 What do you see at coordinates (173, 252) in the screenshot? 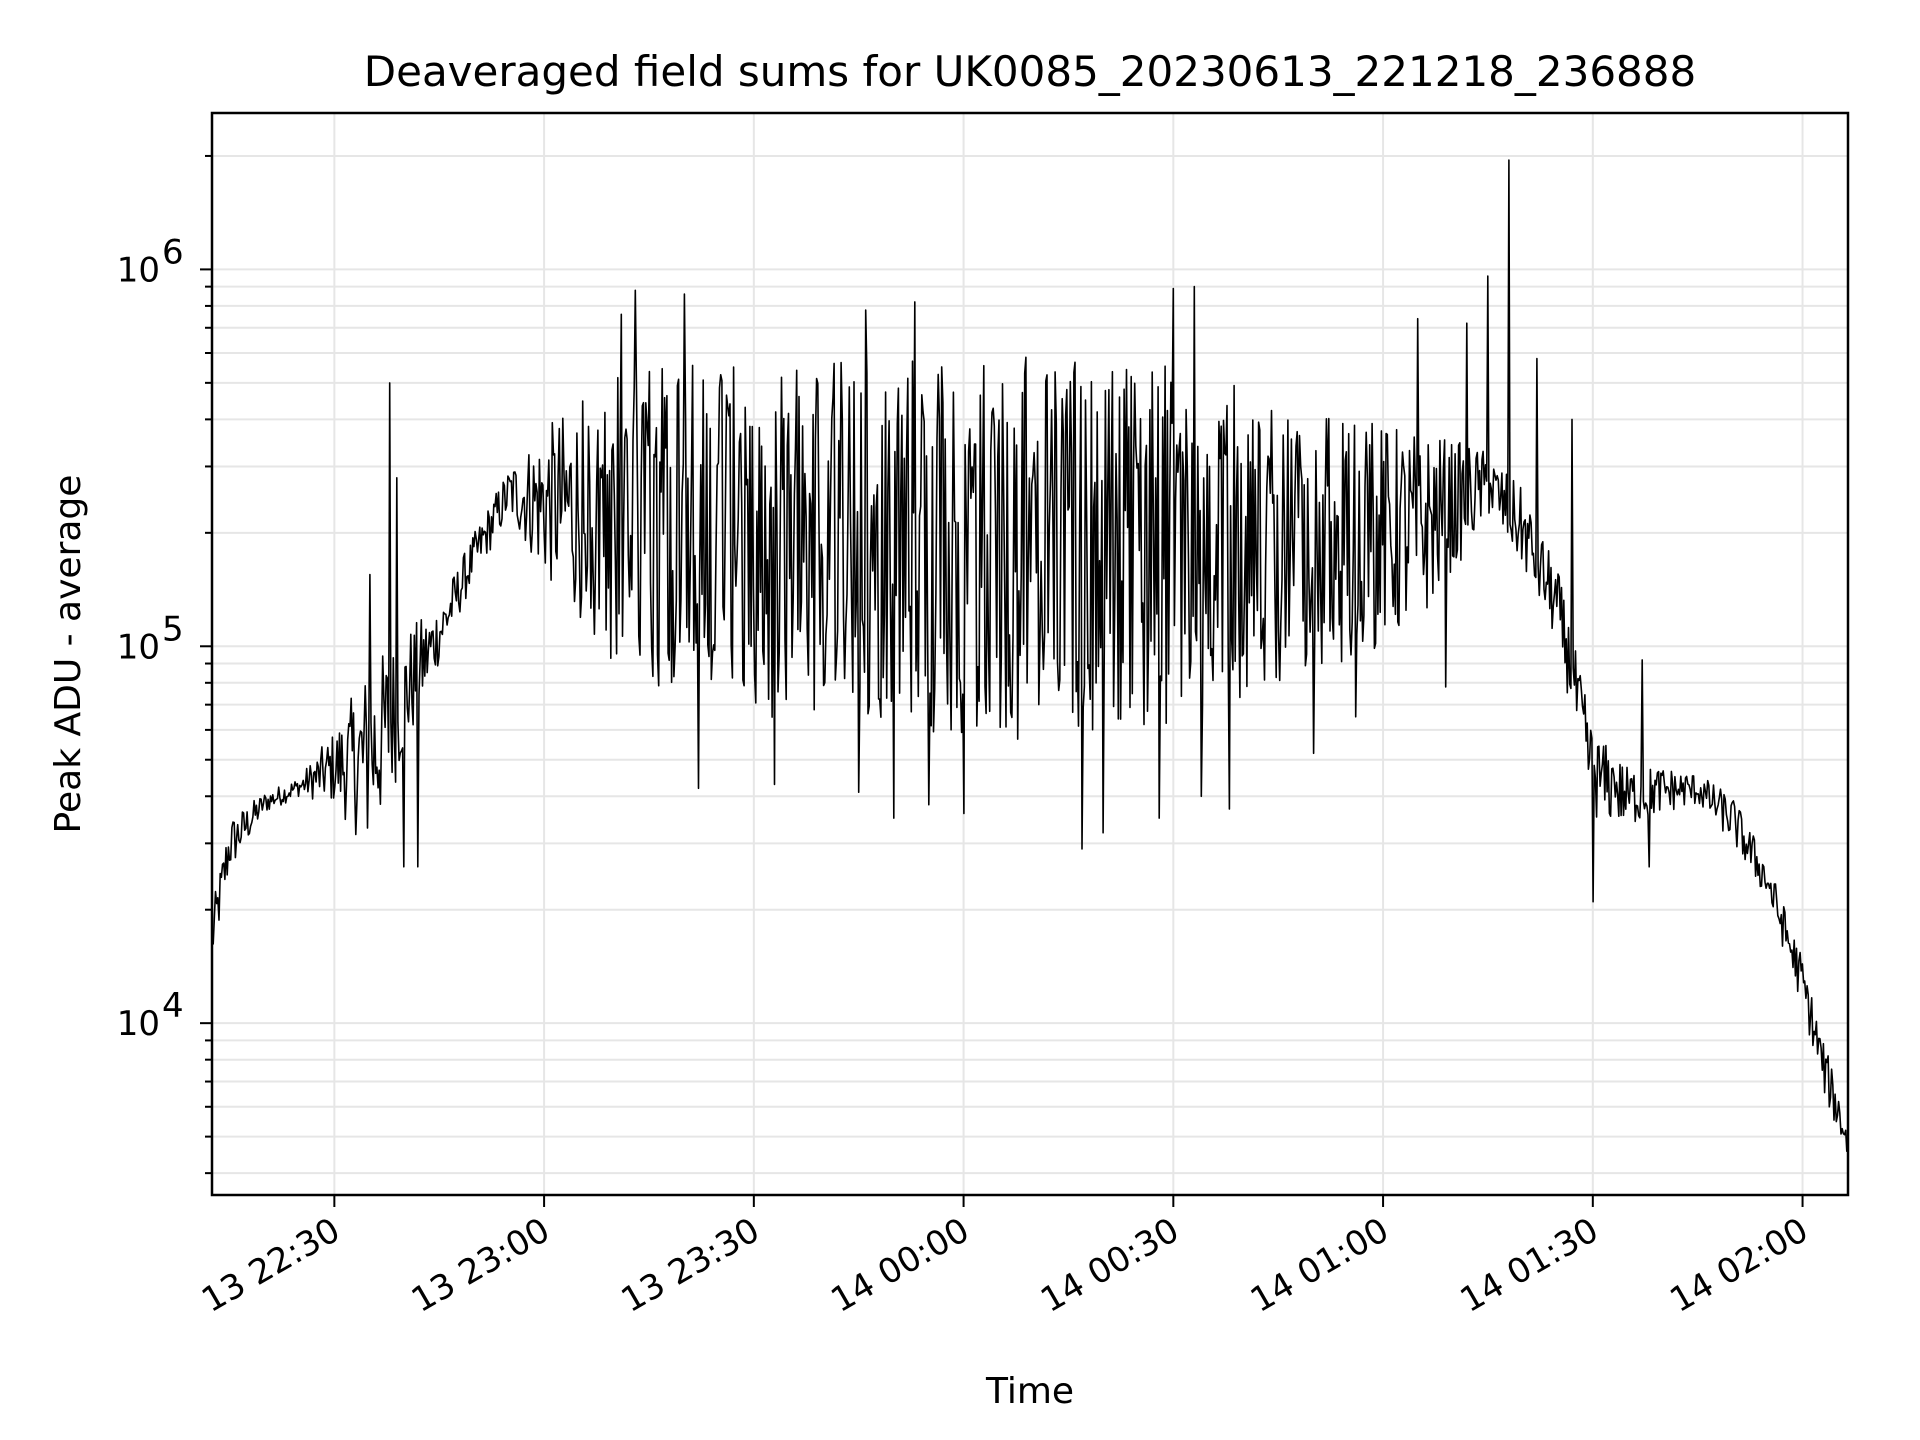
I see `y-tick-exponent: 6` at bounding box center [173, 252].